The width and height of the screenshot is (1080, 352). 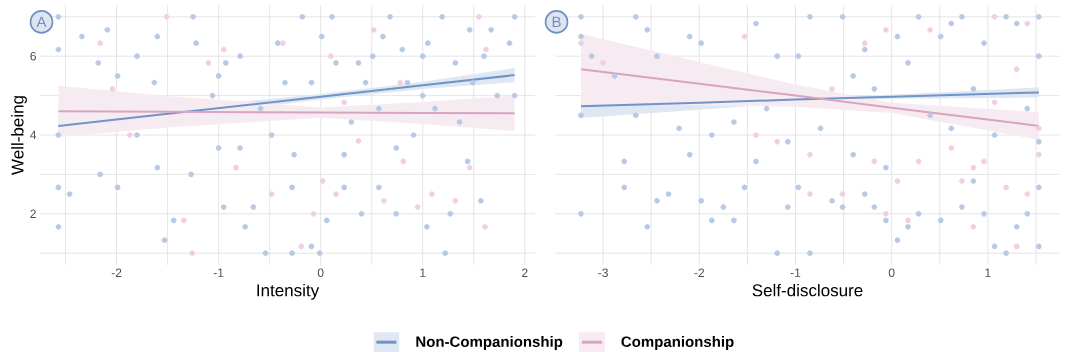 What do you see at coordinates (288, 291) in the screenshot?
I see `x-axis-title: Intensity` at bounding box center [288, 291].